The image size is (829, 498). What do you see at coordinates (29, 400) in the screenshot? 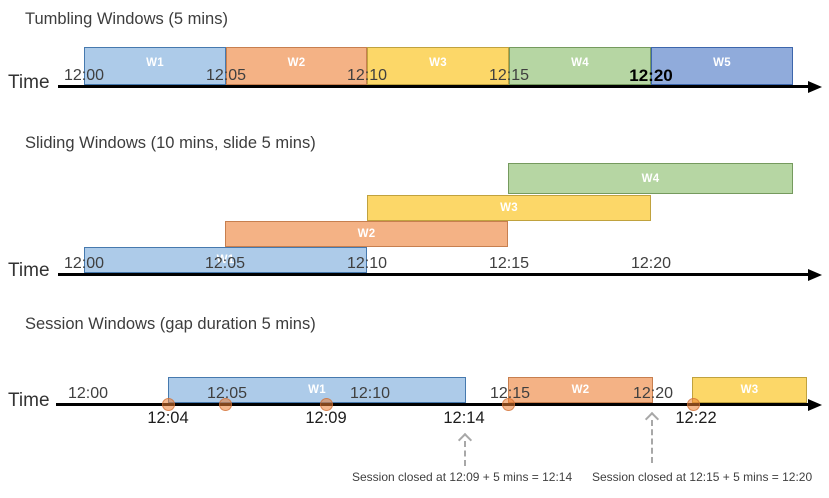
I see `time-axis-label-session: Time` at bounding box center [29, 400].